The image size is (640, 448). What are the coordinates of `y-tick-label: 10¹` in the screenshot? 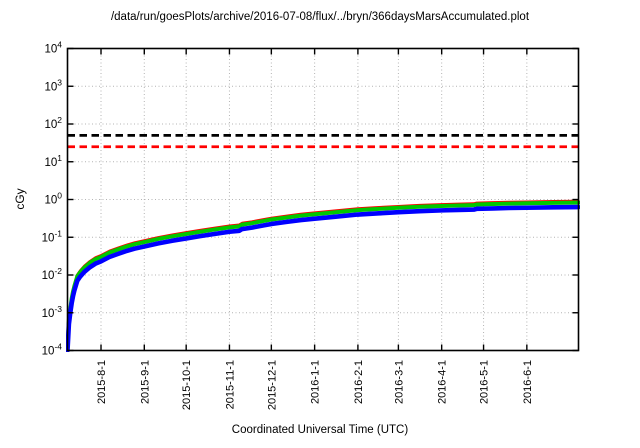 It's located at (53, 161).